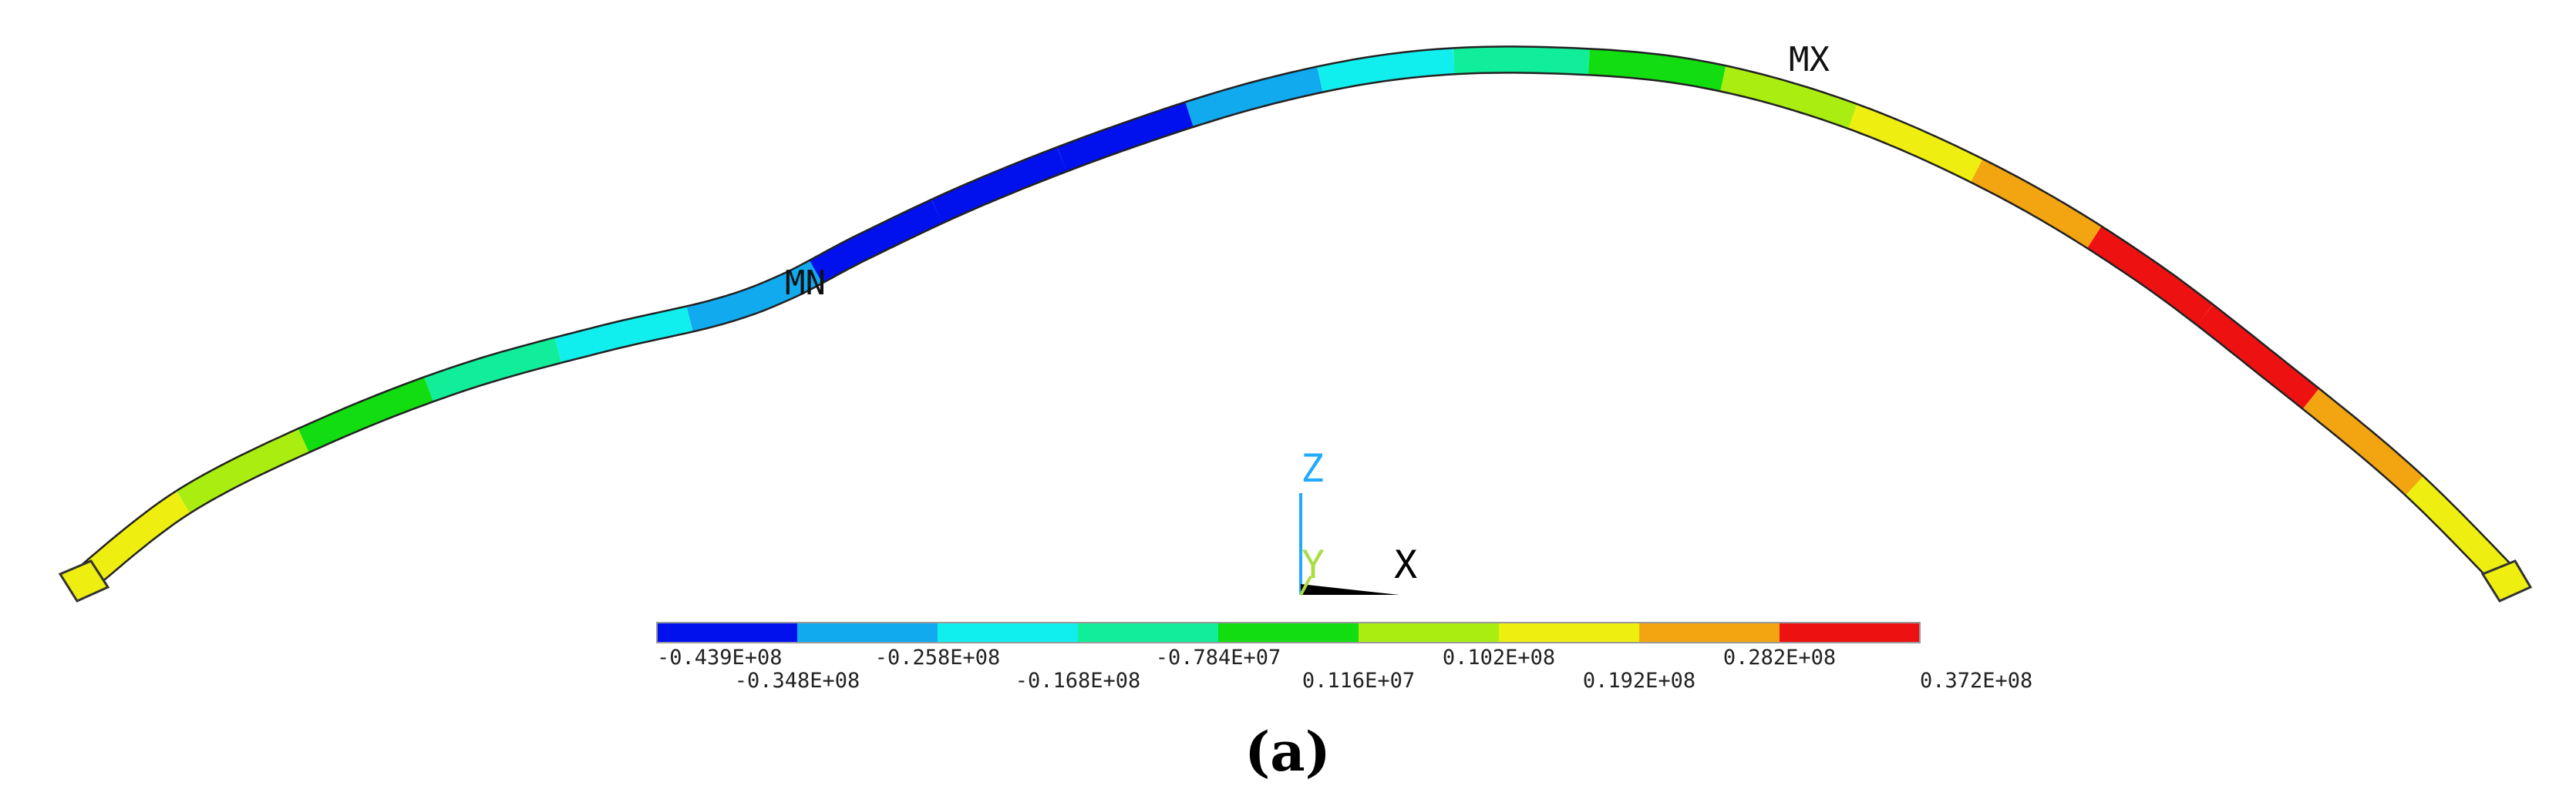  Describe the element at coordinates (1358, 521) in the screenshot. I see `coordinate-triad: Z Y X` at that location.